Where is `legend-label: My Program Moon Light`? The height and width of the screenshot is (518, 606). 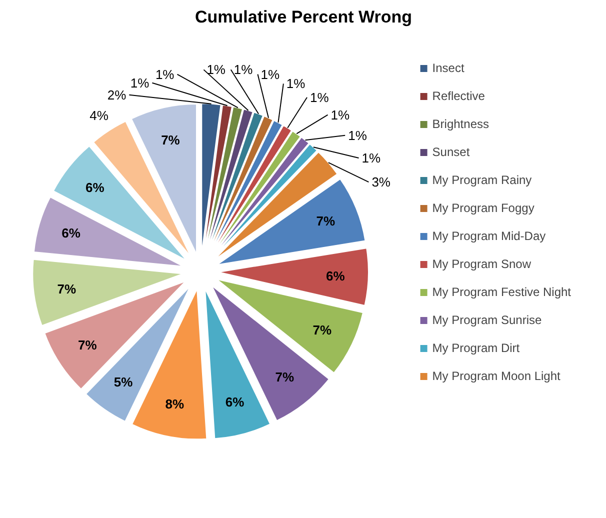 legend-label: My Program Moon Light is located at coordinates (496, 376).